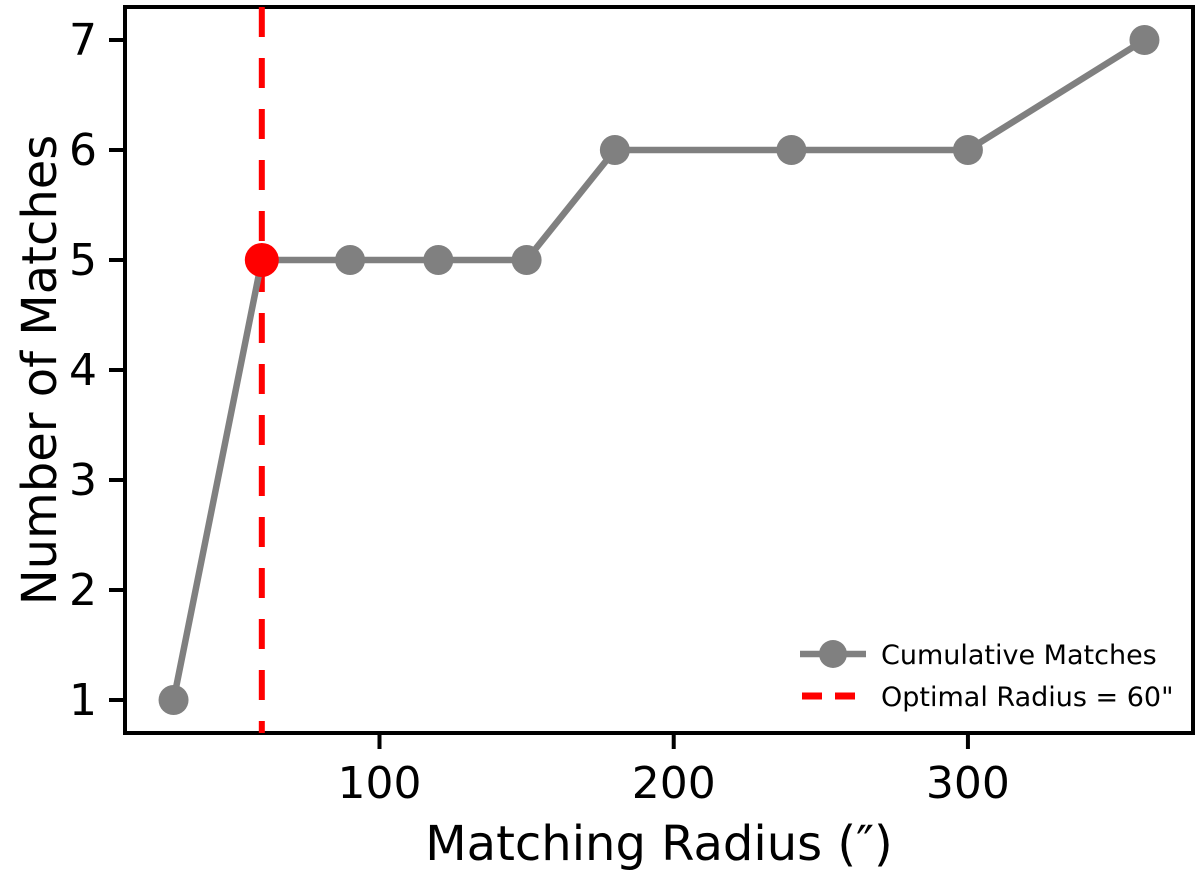 This screenshot has width=1200, height=875. I want to click on y-tick-label: 5, so click(83, 260).